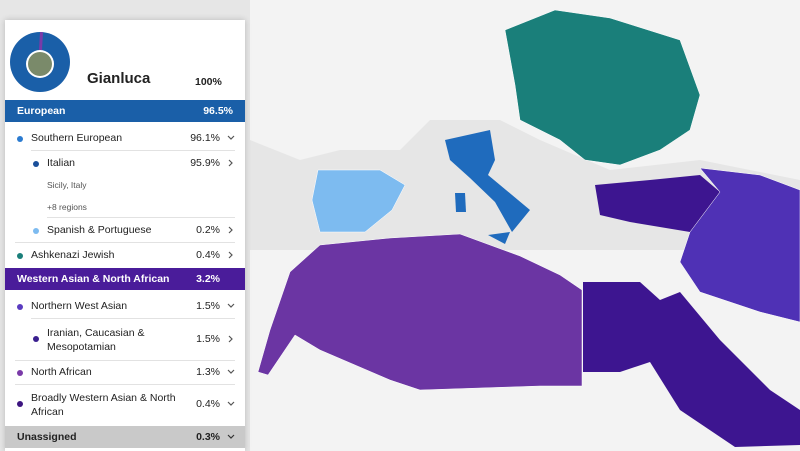 This screenshot has height=451, width=800. Describe the element at coordinates (61, 163) in the screenshot. I see `row-label: Italian` at that location.